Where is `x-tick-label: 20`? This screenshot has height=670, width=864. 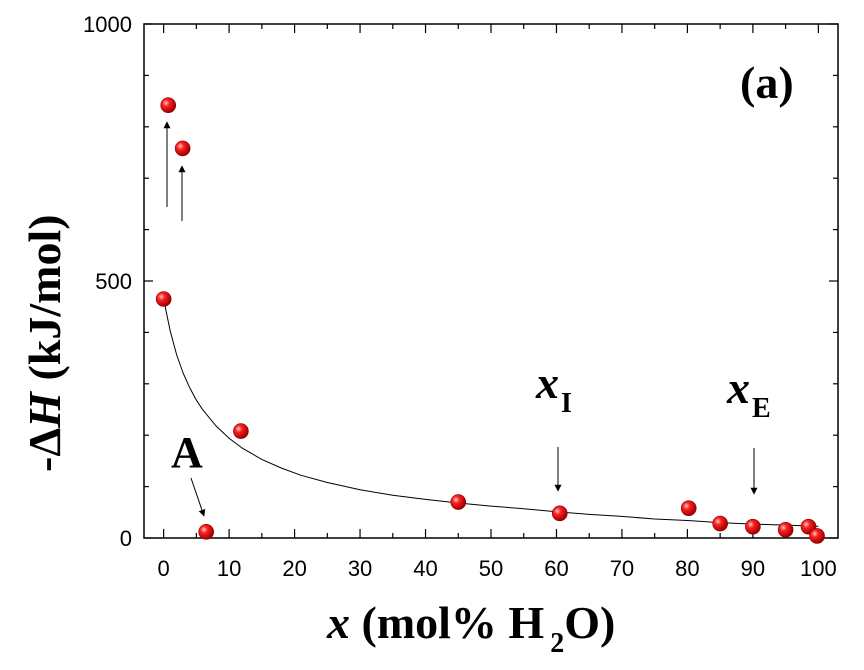 x-tick-label: 20 is located at coordinates (294, 568).